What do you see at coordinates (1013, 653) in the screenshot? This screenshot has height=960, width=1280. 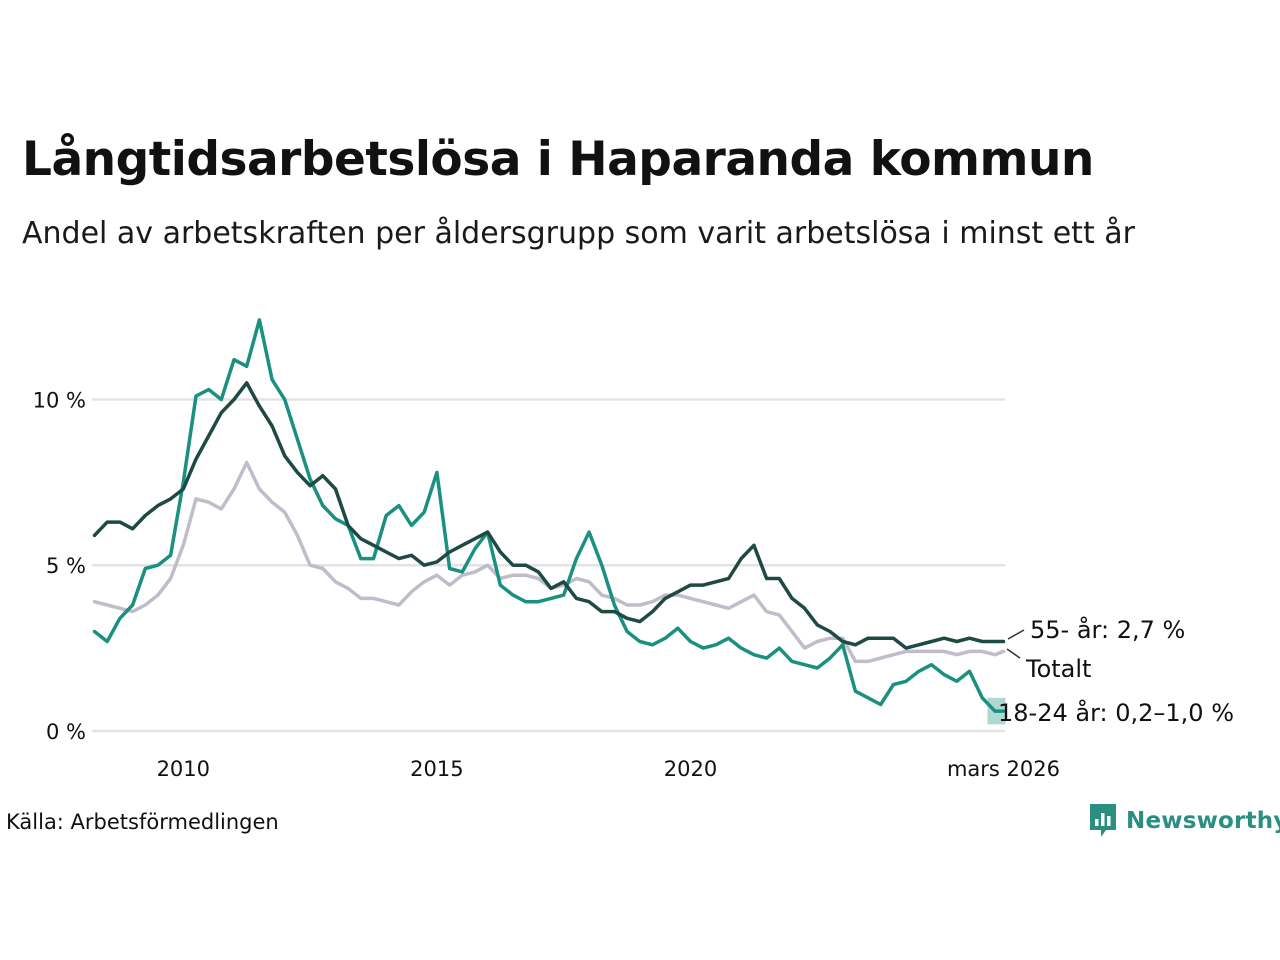 I see `label-leader-total` at bounding box center [1013, 653].